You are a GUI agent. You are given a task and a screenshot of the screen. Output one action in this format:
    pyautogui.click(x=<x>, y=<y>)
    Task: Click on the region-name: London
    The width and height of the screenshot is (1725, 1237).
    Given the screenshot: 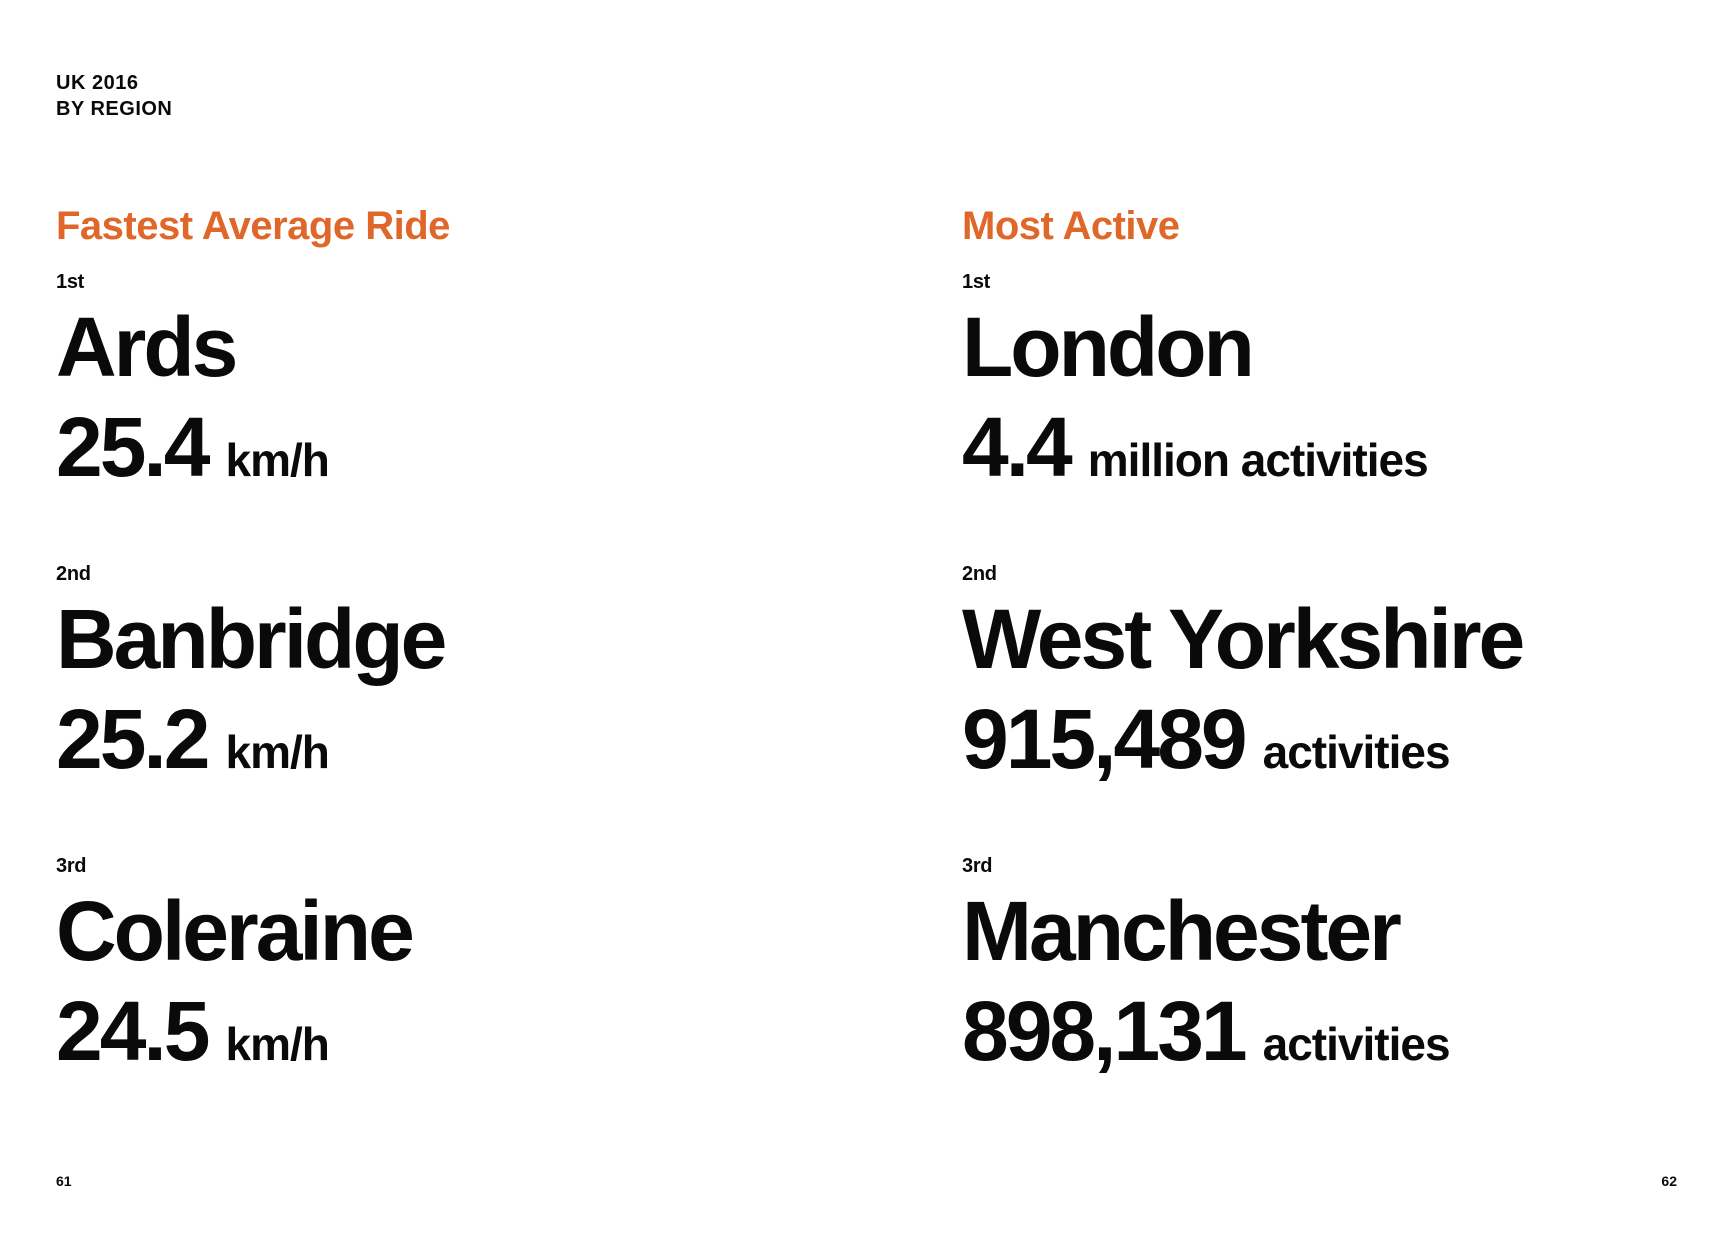 What is the action you would take?
    pyautogui.click(x=1108, y=347)
    